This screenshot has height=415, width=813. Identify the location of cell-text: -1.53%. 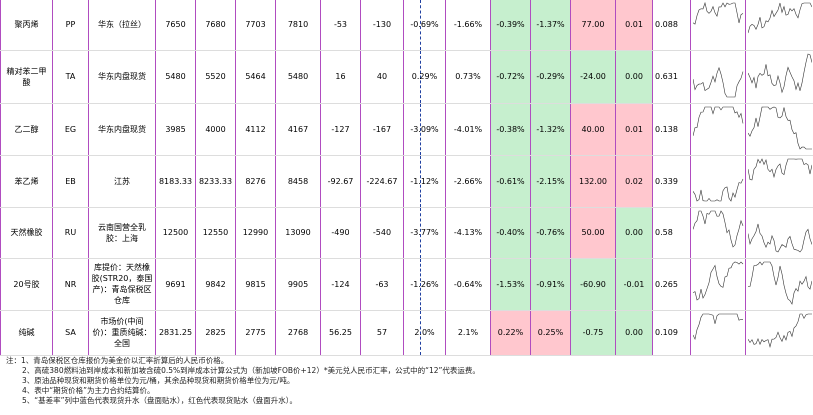
(510, 284).